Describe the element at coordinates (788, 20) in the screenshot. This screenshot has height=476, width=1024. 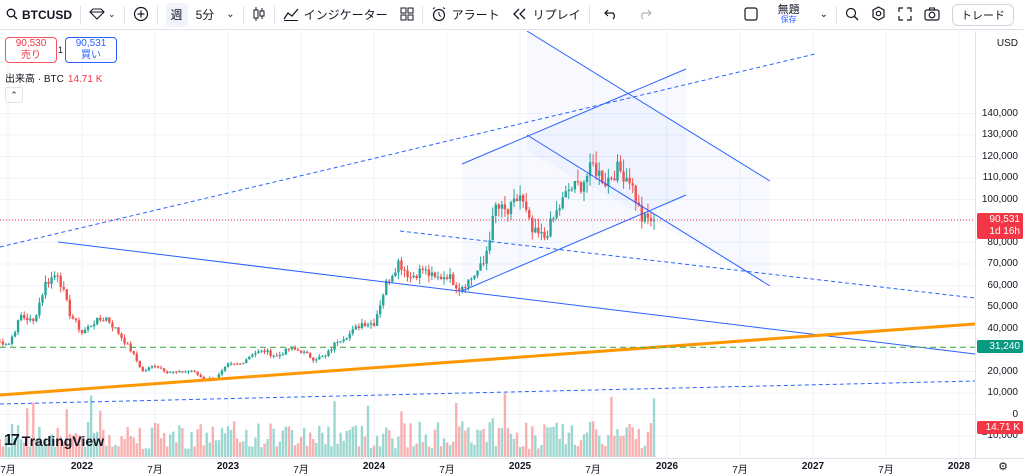
I see `save-status: 保存` at that location.